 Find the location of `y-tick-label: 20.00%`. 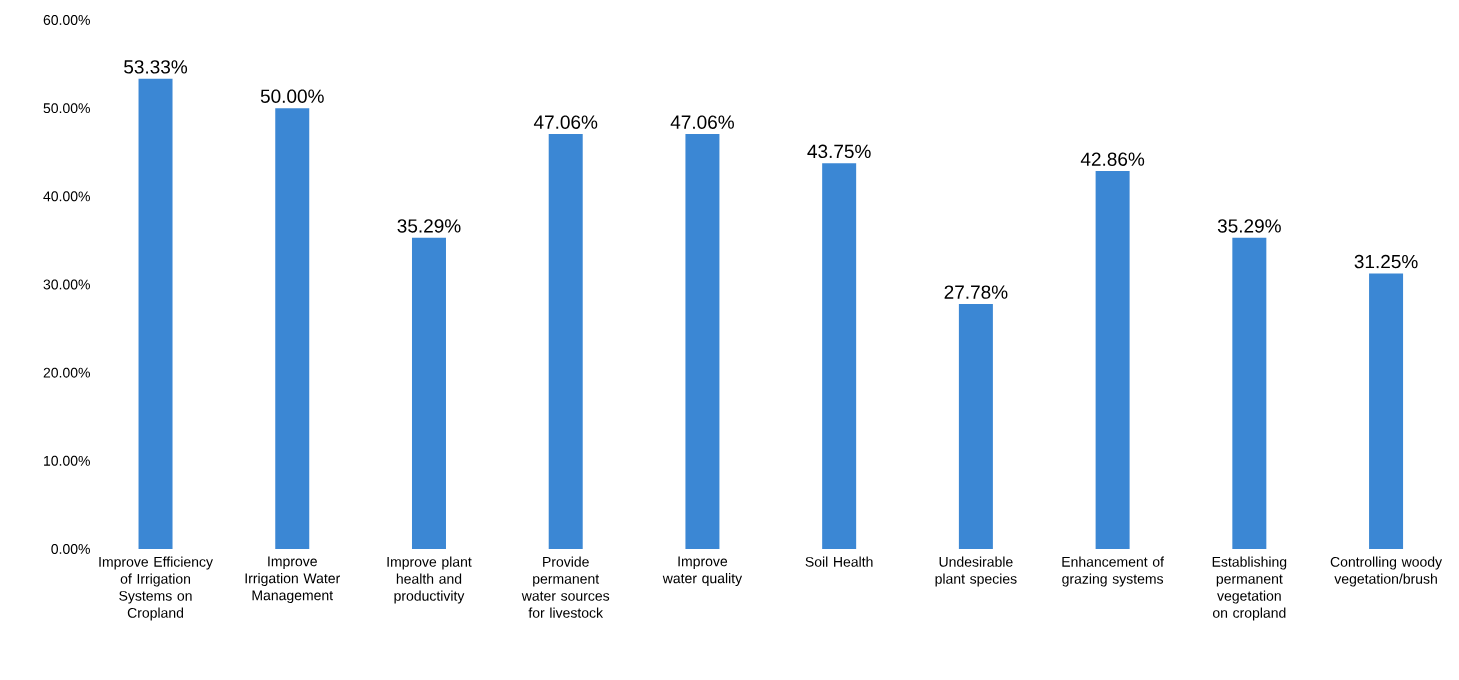

y-tick-label: 20.00% is located at coordinates (66, 372).